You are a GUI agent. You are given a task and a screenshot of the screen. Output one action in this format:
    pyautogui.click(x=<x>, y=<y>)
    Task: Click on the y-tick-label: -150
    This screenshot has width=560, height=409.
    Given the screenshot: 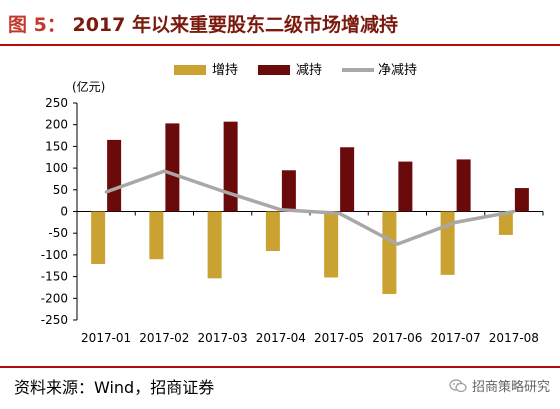 What is the action you would take?
    pyautogui.click(x=54, y=277)
    